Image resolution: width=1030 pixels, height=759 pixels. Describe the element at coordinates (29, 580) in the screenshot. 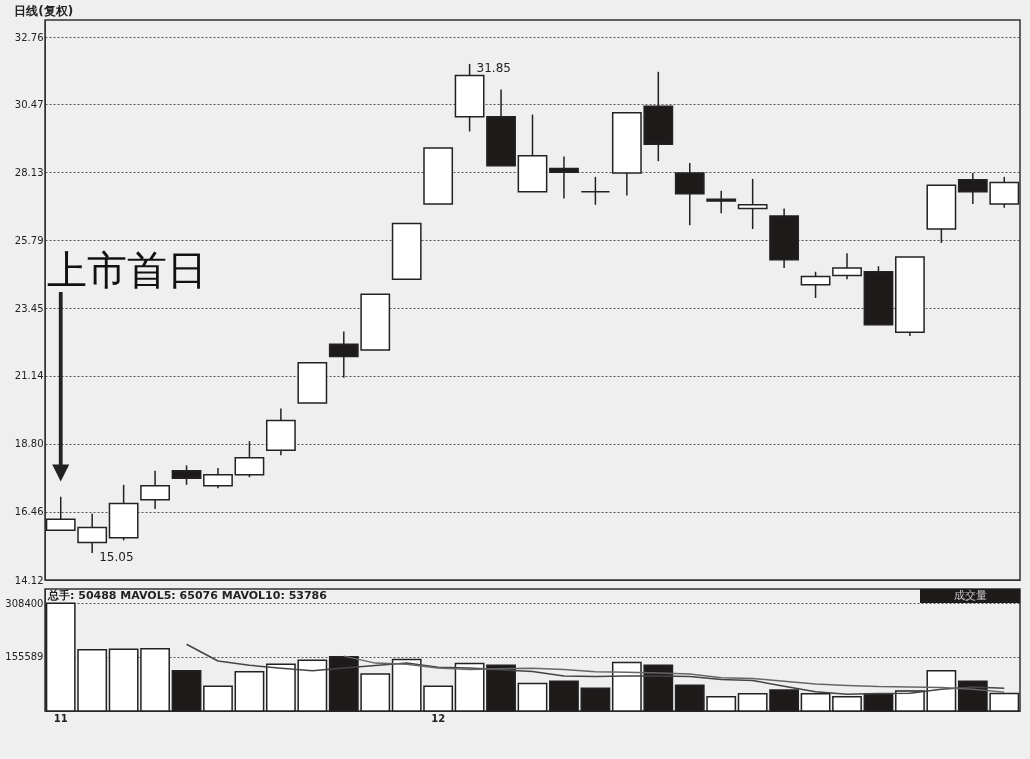

I see `y-tick-label: 14.12` at that location.